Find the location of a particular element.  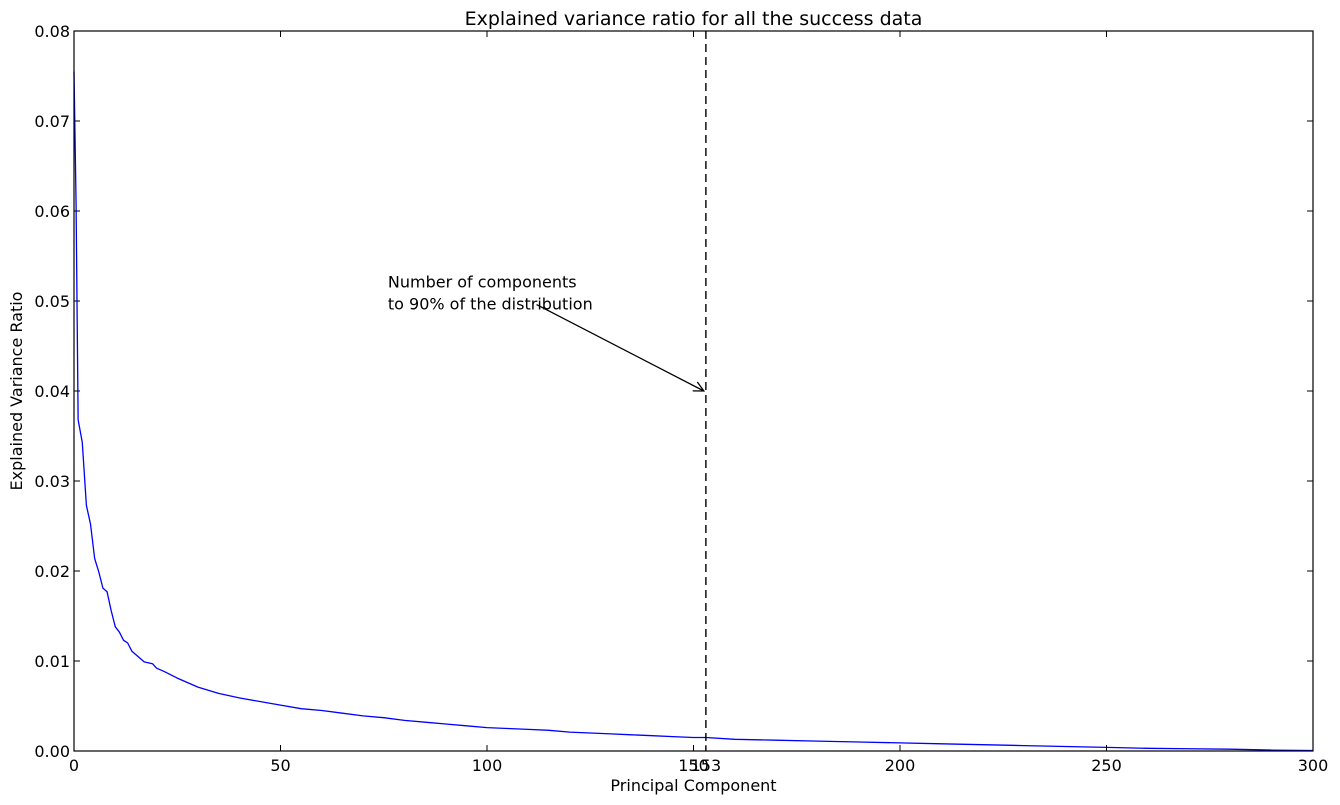

x-tick-label: 200 is located at coordinates (900, 765).